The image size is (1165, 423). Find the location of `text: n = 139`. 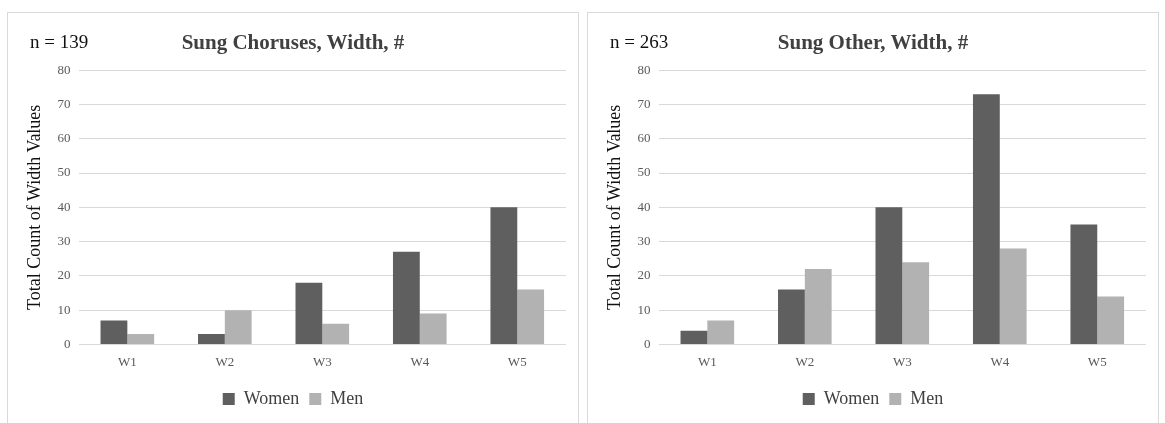

text: n = 139 is located at coordinates (59, 41).